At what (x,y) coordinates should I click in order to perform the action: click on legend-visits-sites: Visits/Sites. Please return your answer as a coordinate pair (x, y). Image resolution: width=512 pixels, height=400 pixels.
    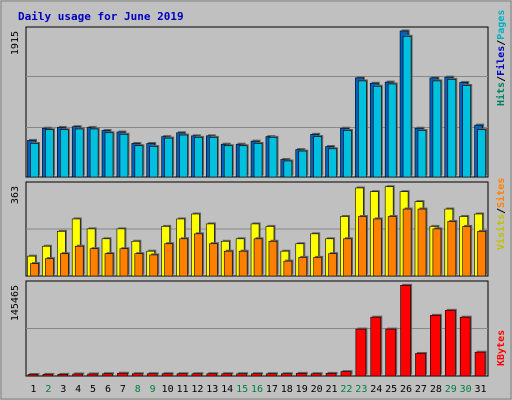
    Looking at the image, I should click on (501, 214).